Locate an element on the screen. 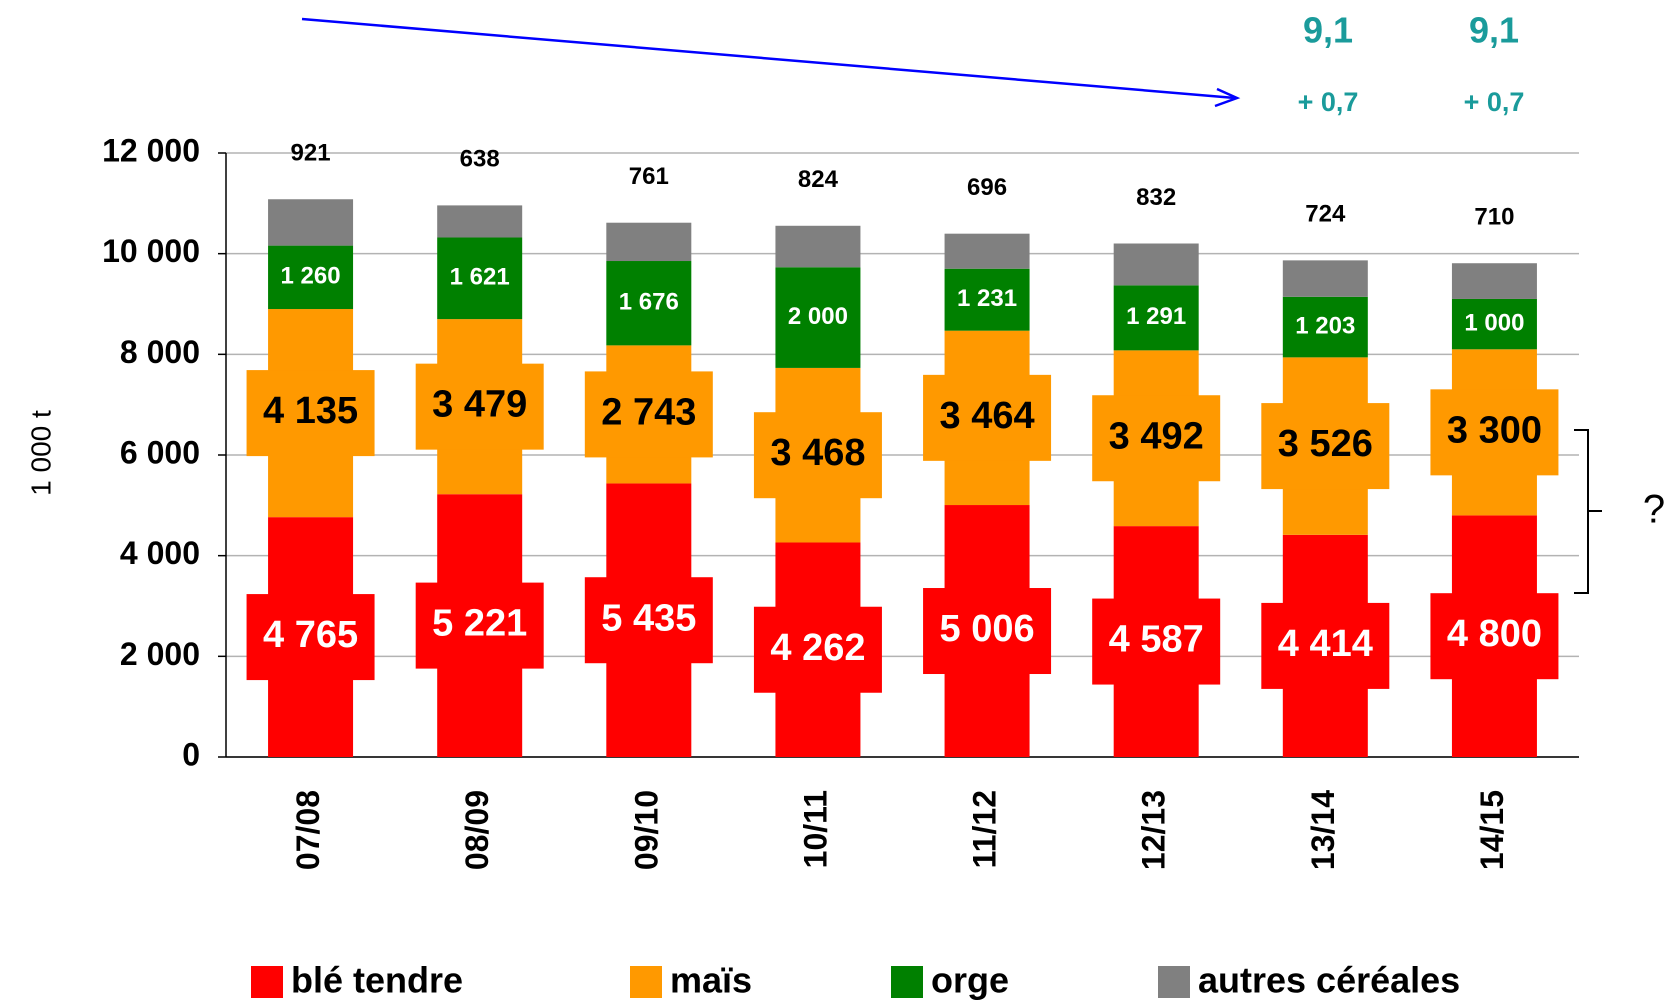  data-label: 3 492 is located at coordinates (1156, 436).